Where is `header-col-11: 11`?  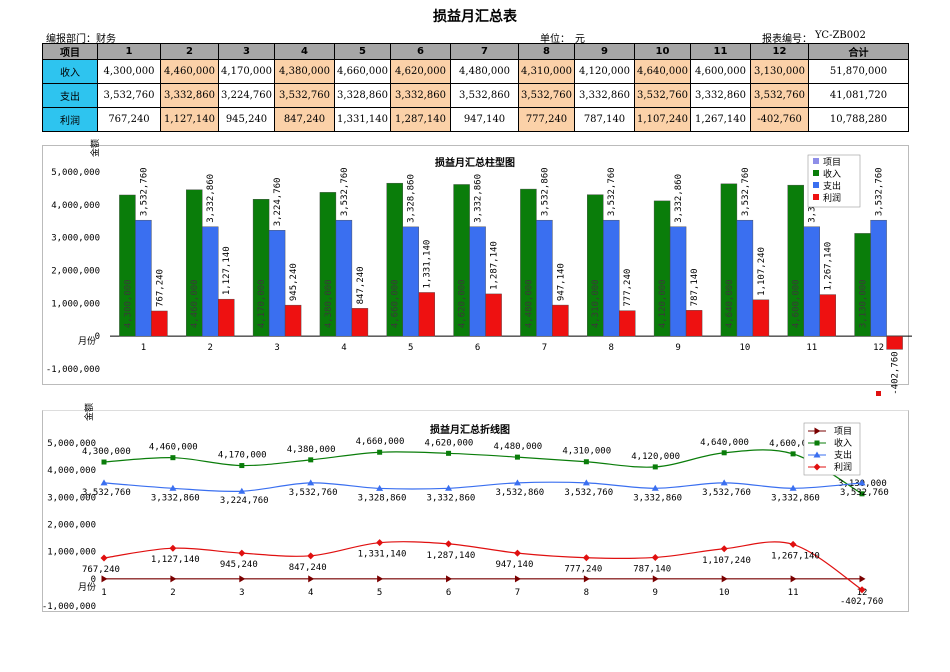 header-col-11: 11 is located at coordinates (720, 51).